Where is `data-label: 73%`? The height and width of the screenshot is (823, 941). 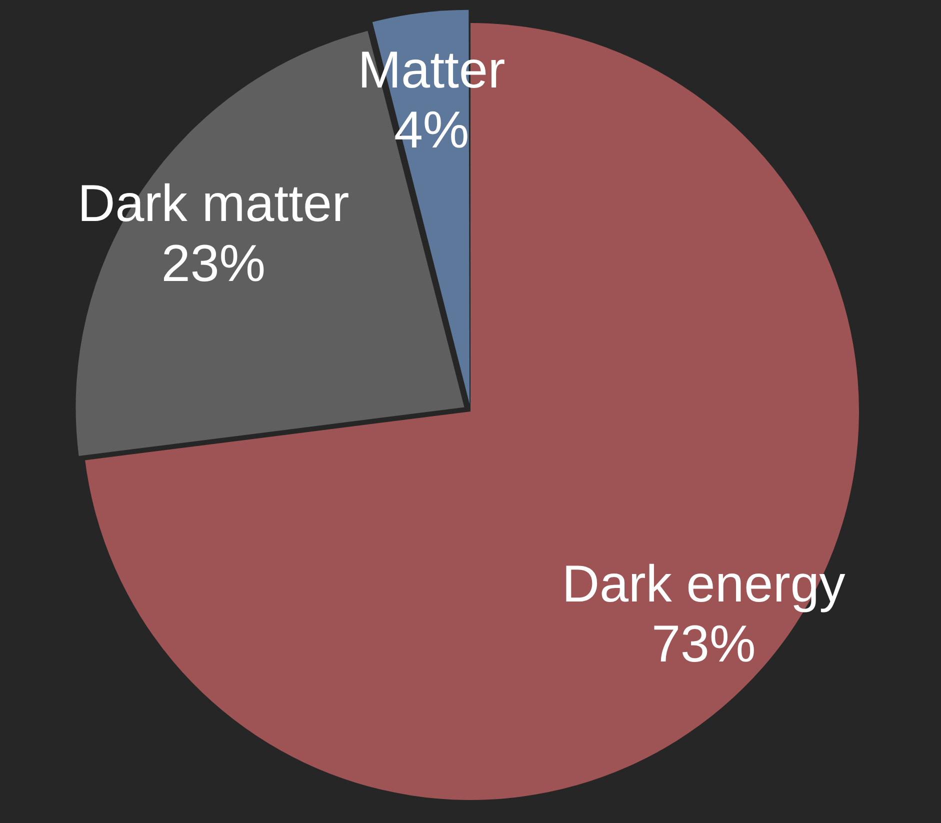 data-label: 73% is located at coordinates (704, 644).